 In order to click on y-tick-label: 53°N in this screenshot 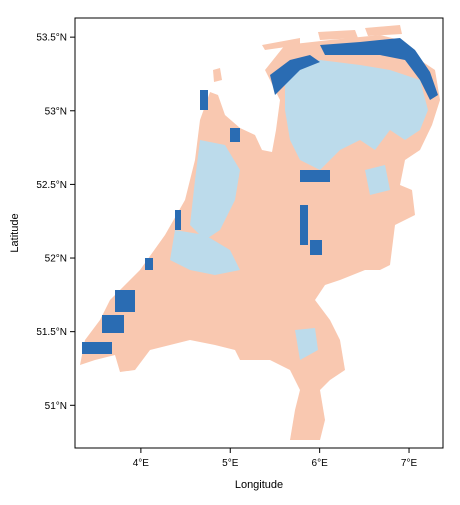, I will do `click(56, 111)`.